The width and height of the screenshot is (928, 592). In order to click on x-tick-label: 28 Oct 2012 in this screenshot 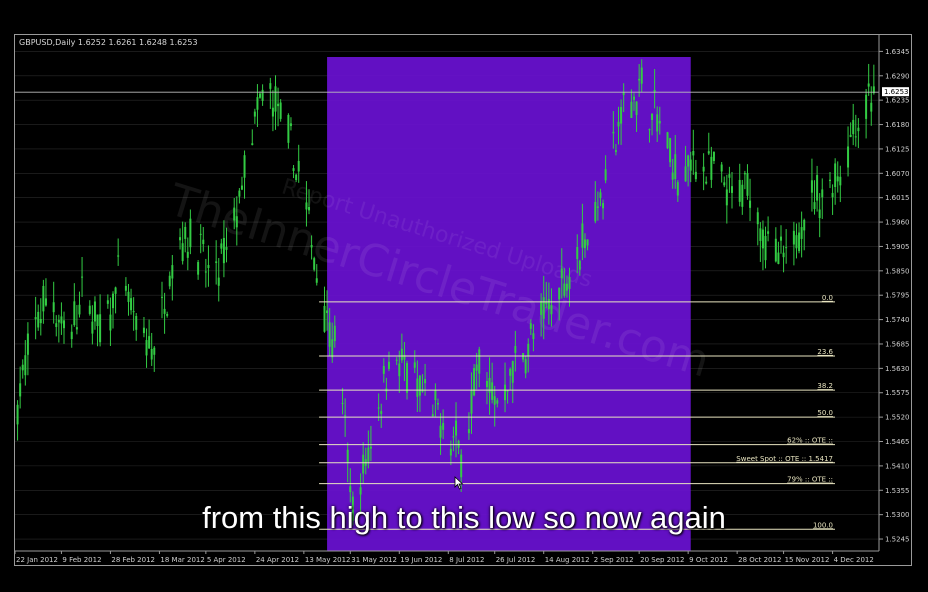, I will do `click(759, 560)`.